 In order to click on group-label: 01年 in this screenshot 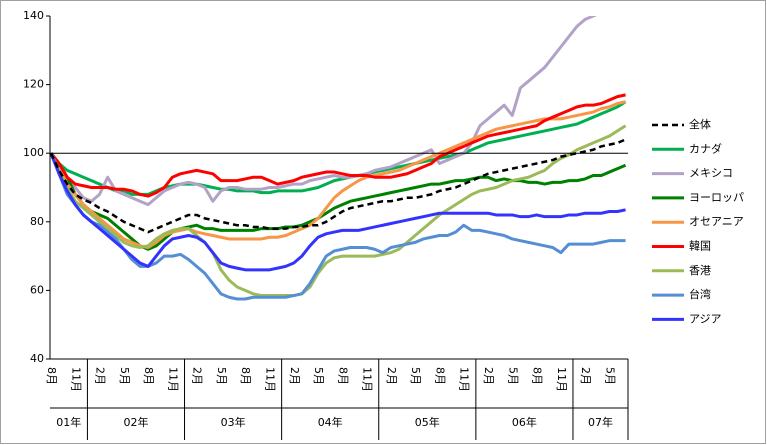, I will do `click(68, 422)`.